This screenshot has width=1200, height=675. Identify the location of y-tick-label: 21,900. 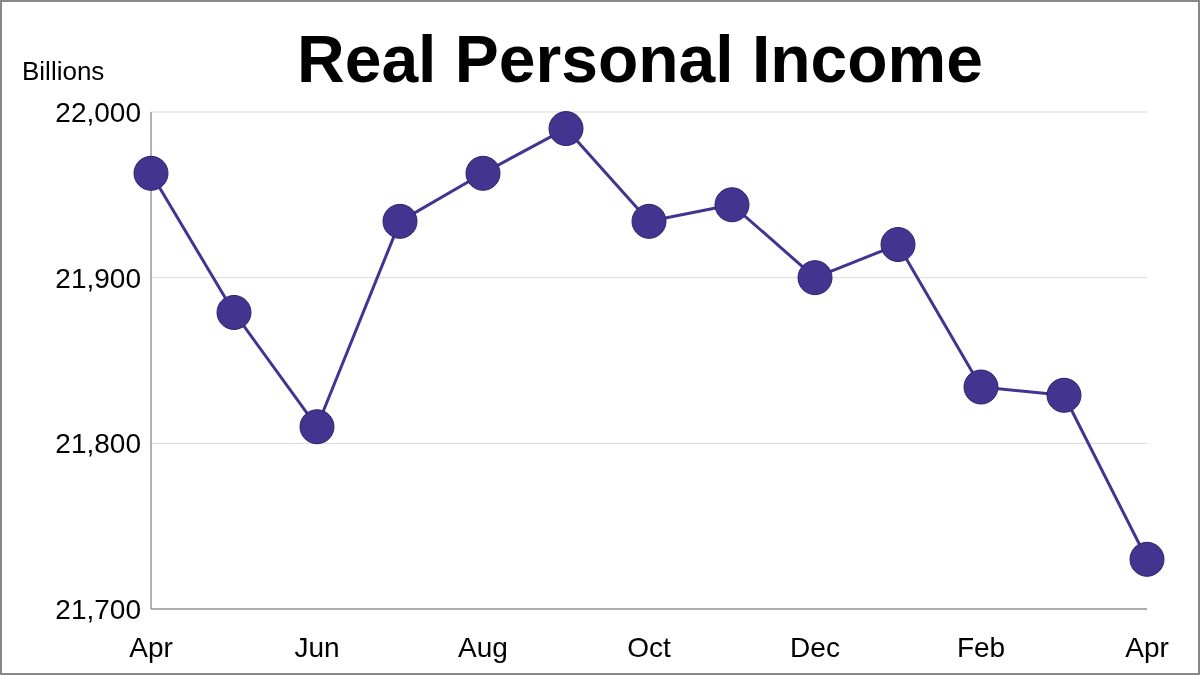
(98, 278).